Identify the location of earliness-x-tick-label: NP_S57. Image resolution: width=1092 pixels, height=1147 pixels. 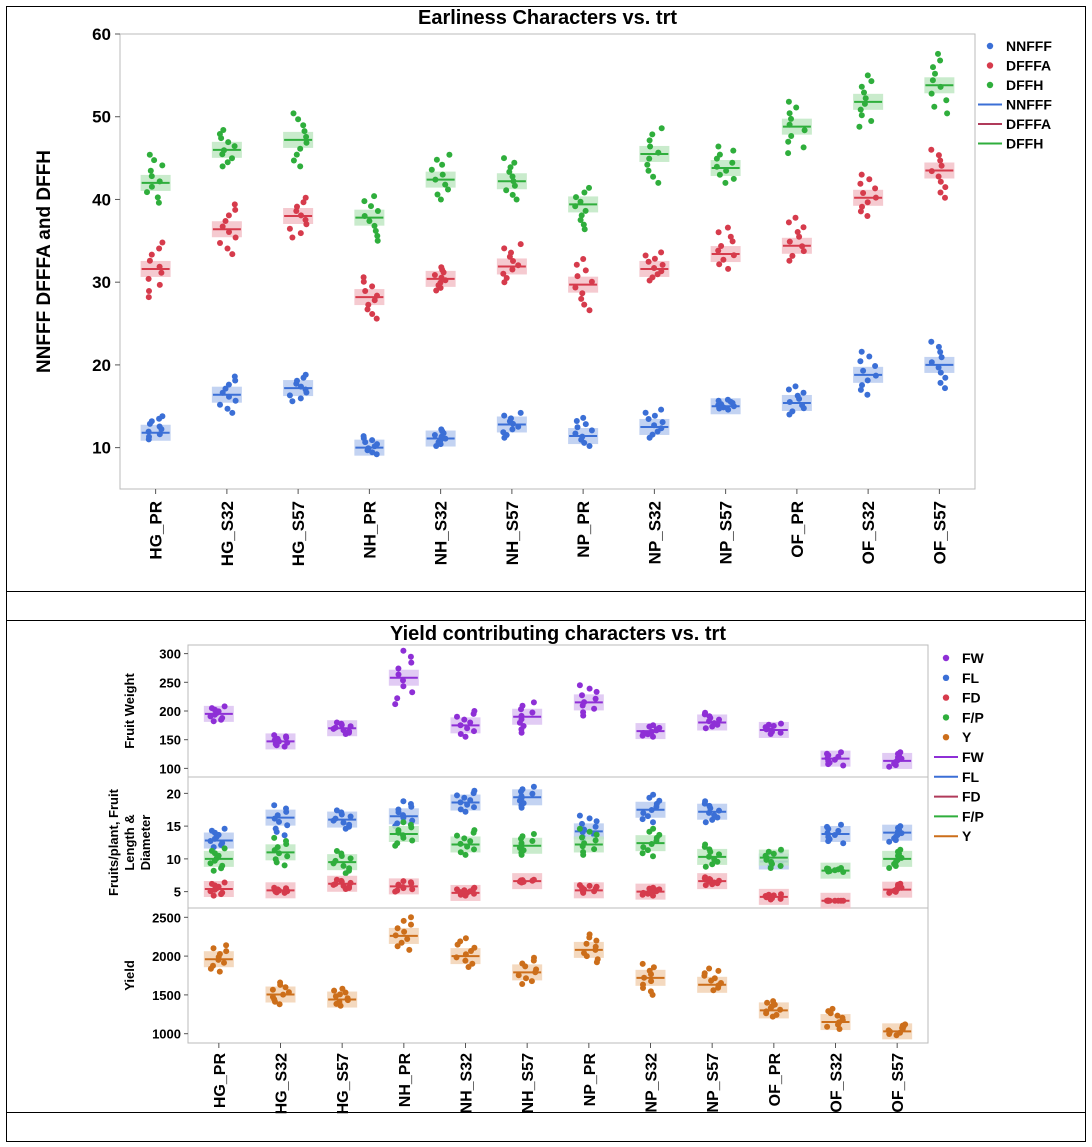
(726, 532).